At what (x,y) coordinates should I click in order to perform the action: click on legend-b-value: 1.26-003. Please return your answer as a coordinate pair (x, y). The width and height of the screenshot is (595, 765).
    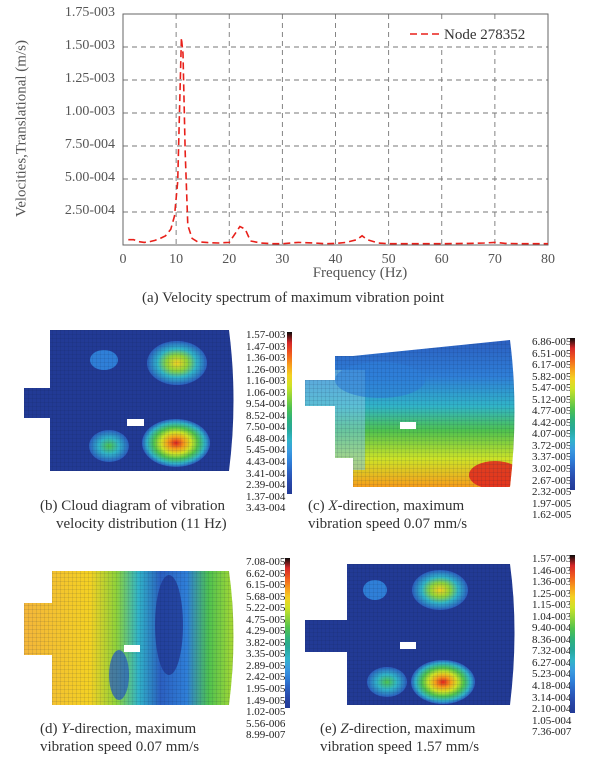
    Looking at the image, I should click on (266, 369).